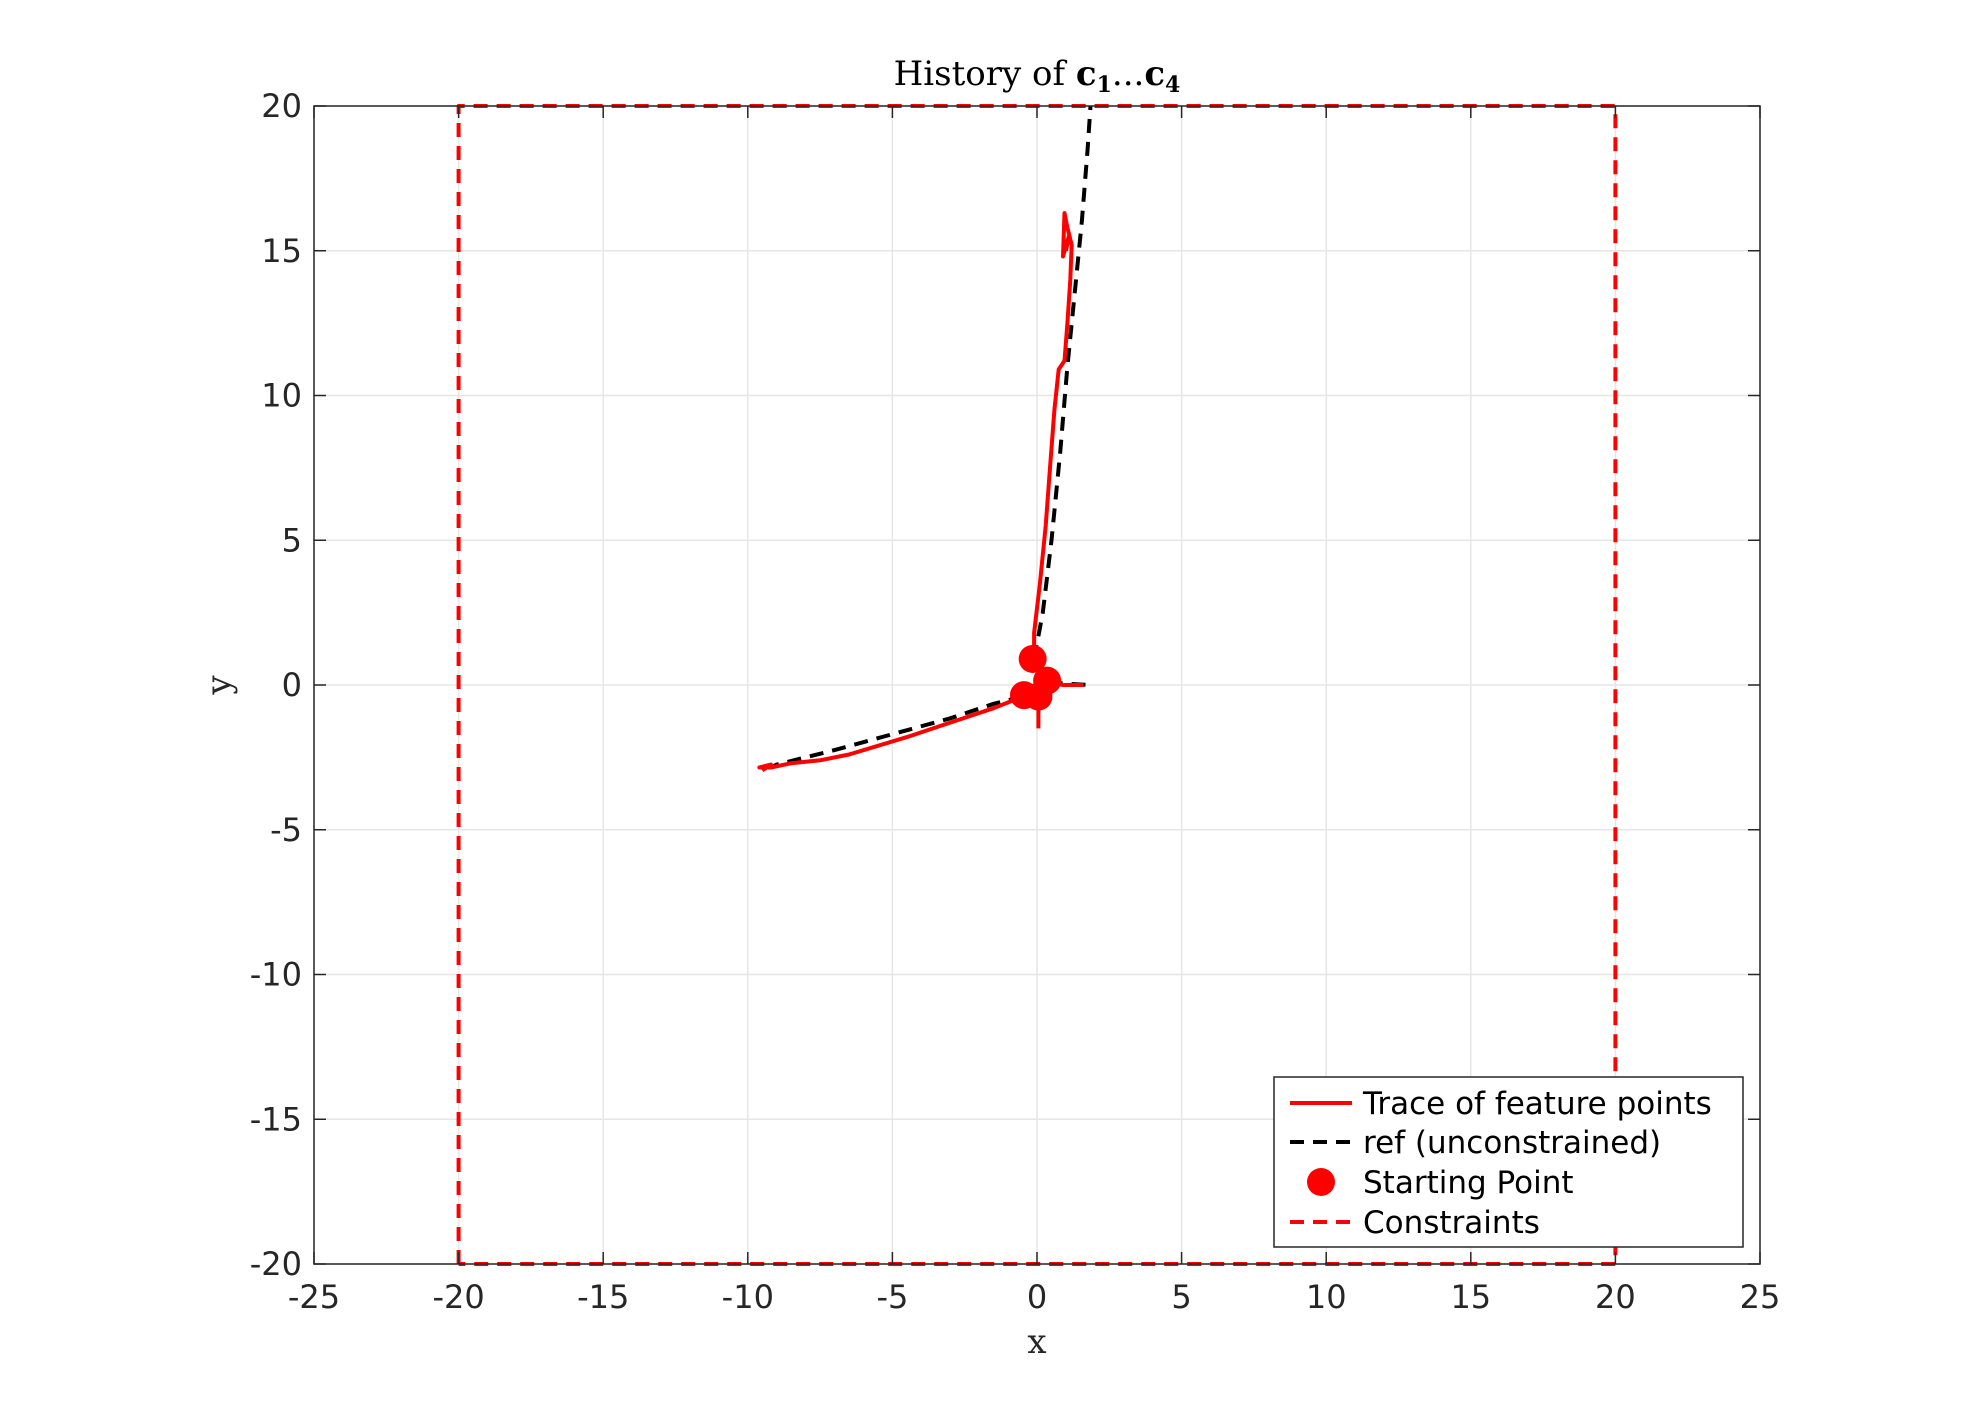 This screenshot has height=1405, width=1984. Describe the element at coordinates (276, 1264) in the screenshot. I see `y-tick-label: -20` at that location.